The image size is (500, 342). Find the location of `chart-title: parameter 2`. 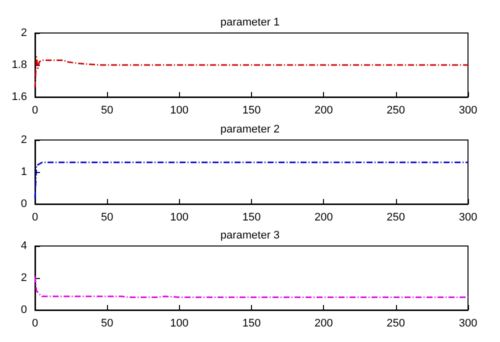

chart-title: parameter 2 is located at coordinates (250, 129).